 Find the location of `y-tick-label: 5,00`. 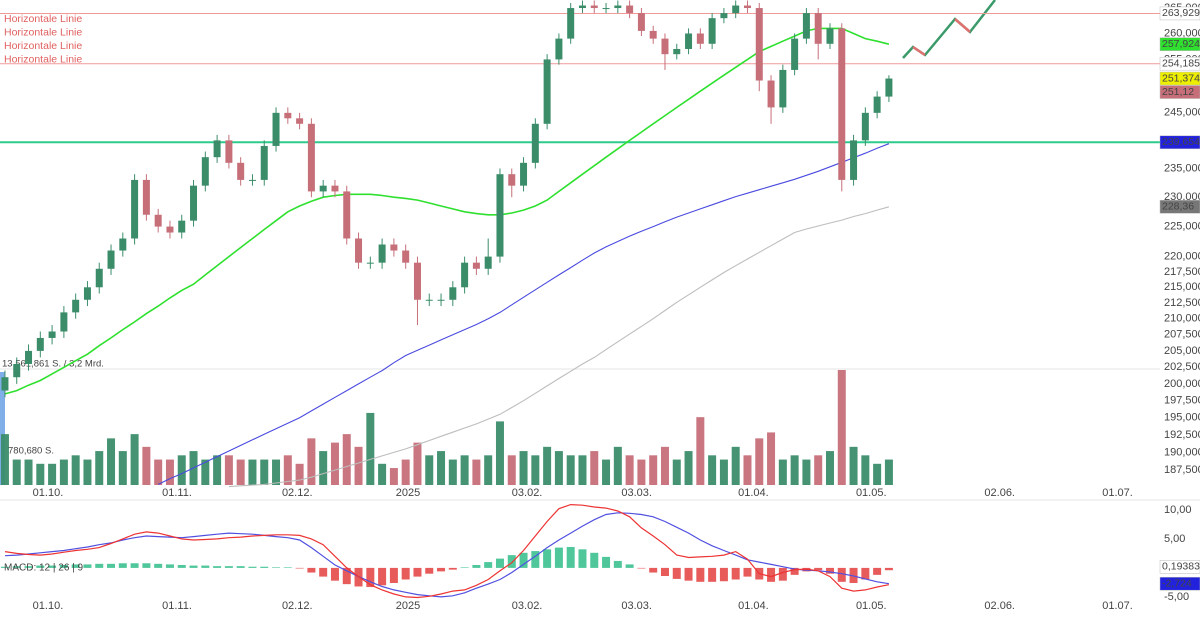

y-tick-label: 5,00 is located at coordinates (1174, 539).